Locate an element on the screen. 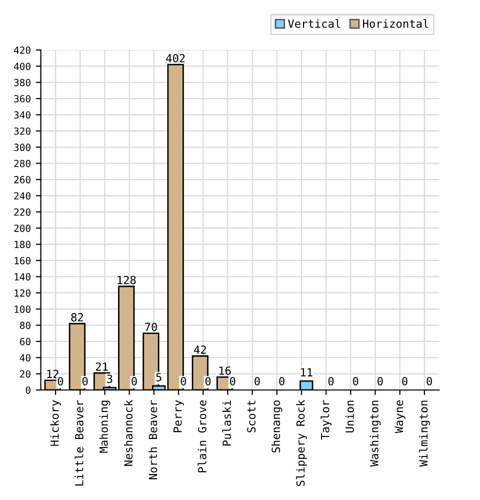 The height and width of the screenshot is (500, 480). data-label: 82 is located at coordinates (77, 317).